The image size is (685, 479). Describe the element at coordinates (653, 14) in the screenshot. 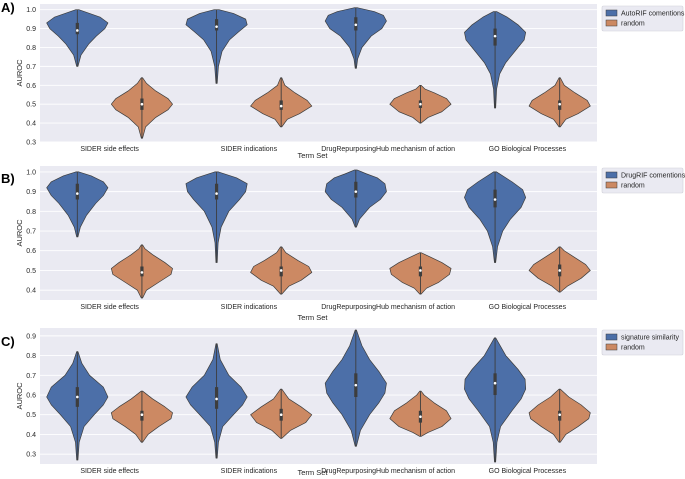

I see `legend-label: AutoRIF comentions` at that location.